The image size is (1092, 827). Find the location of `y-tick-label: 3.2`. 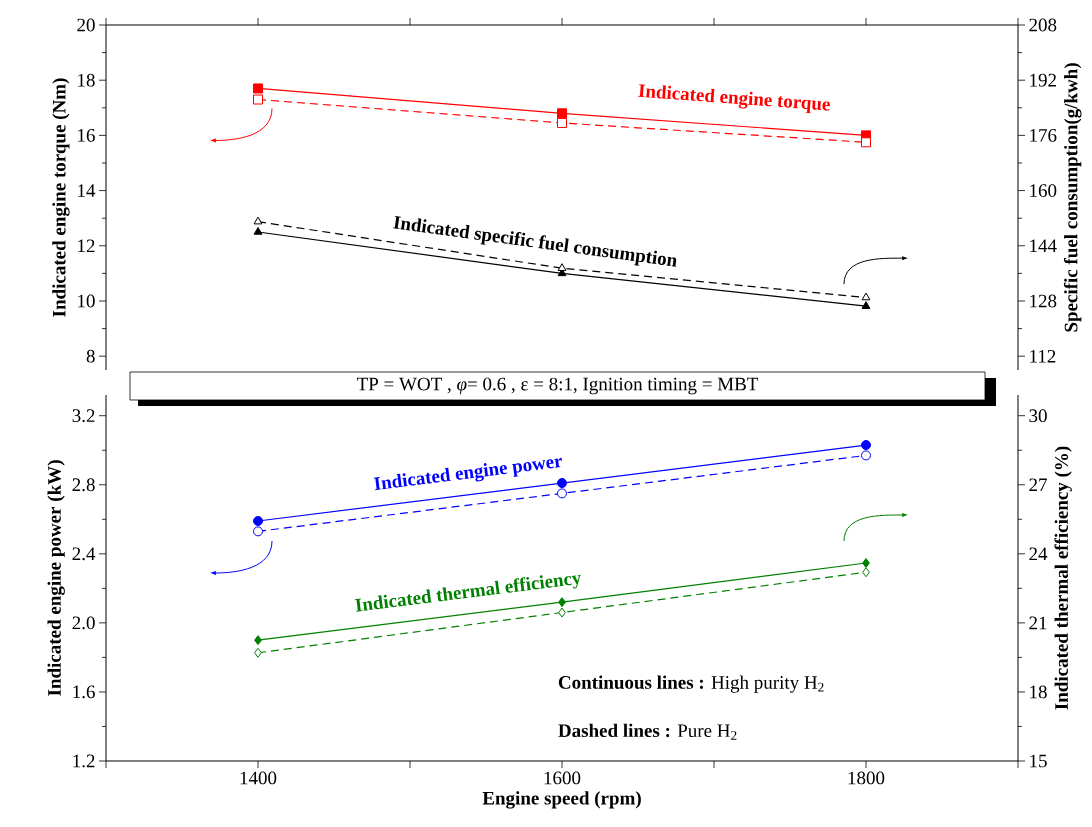

y-tick-label: 3.2 is located at coordinates (83, 416).